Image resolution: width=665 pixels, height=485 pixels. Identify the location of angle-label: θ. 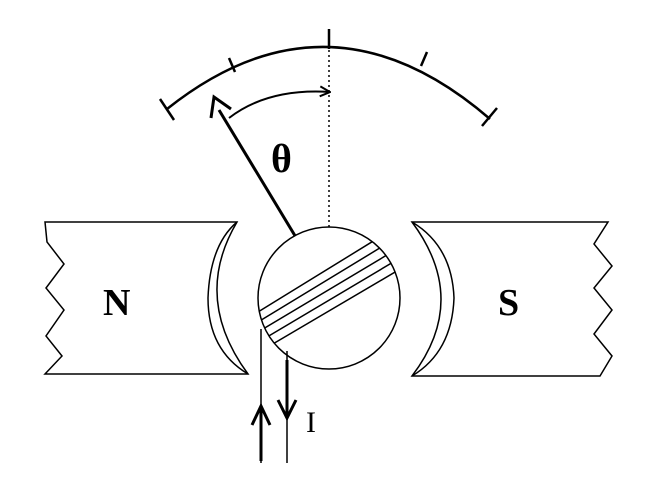
(281, 158).